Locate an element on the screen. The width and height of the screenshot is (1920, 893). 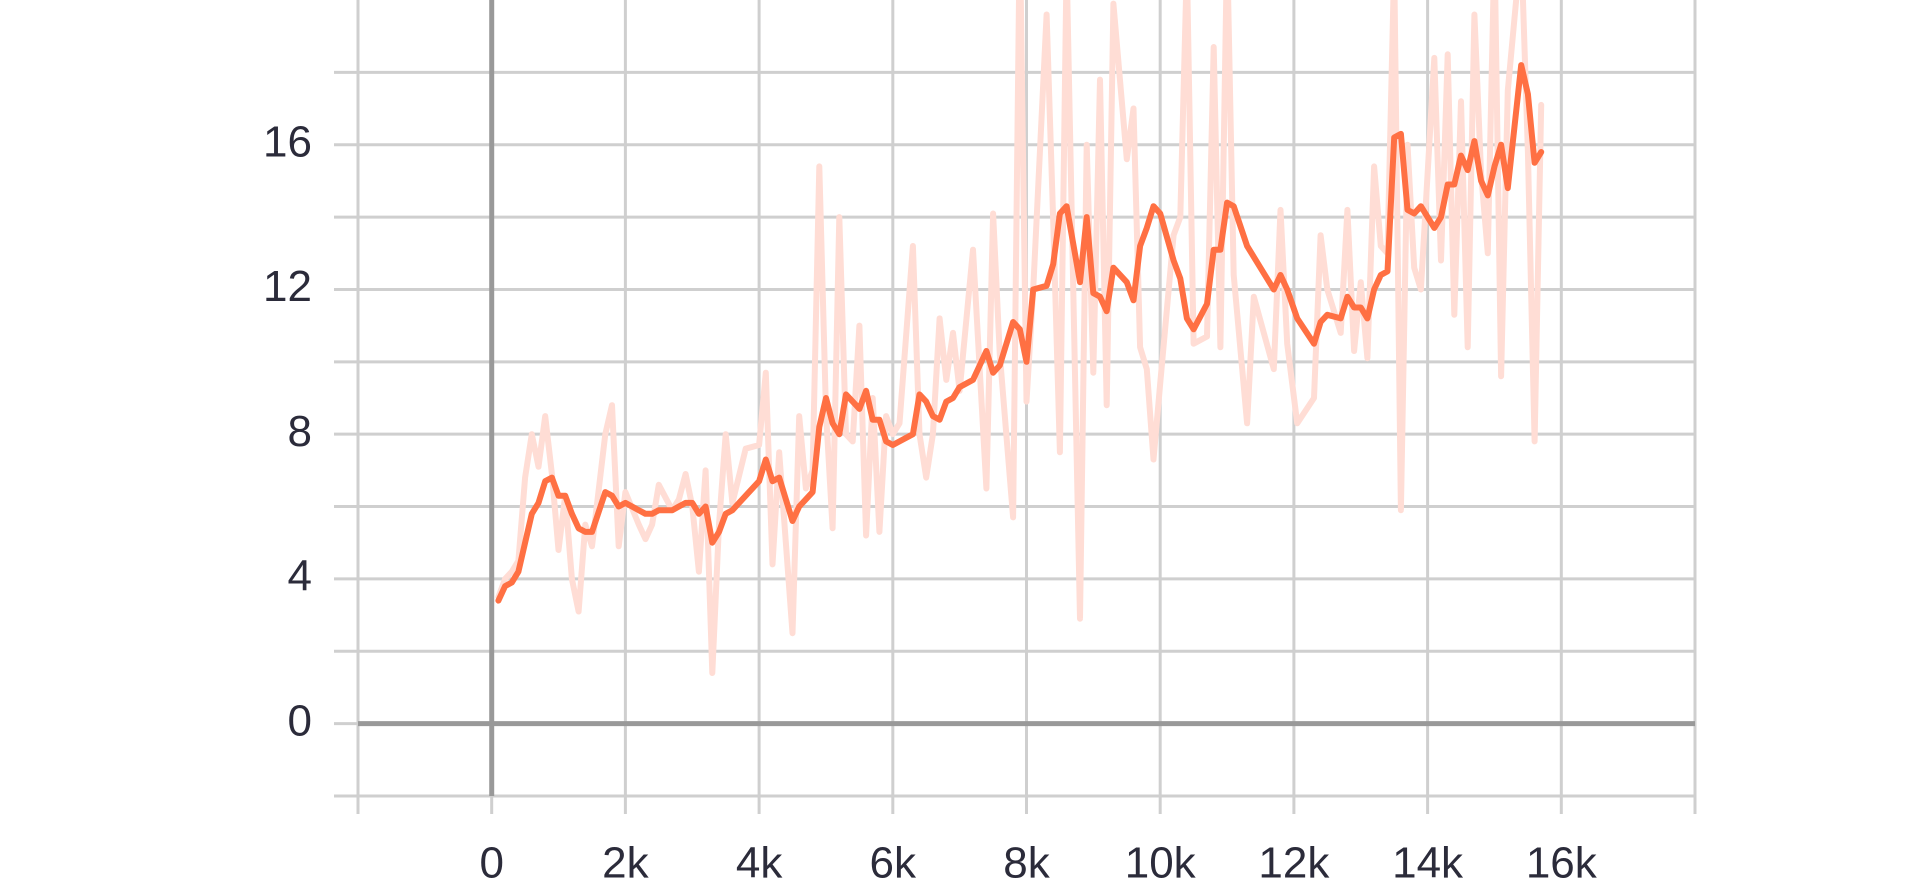
x-tick-label: 0 is located at coordinates (491, 863).